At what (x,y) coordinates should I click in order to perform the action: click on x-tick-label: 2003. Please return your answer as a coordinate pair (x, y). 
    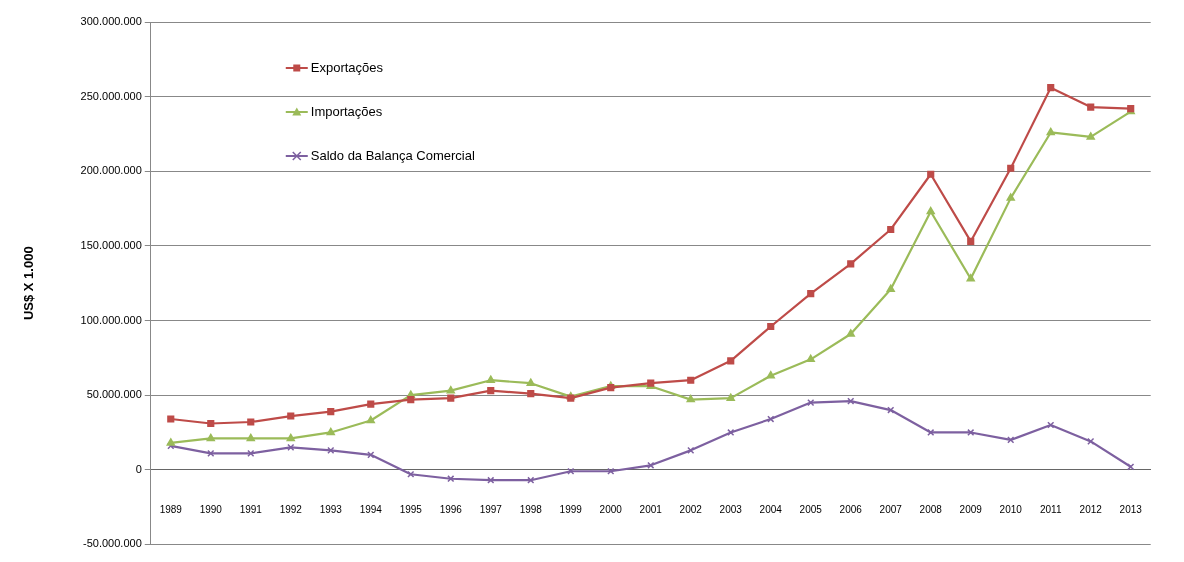
    Looking at the image, I should click on (731, 509).